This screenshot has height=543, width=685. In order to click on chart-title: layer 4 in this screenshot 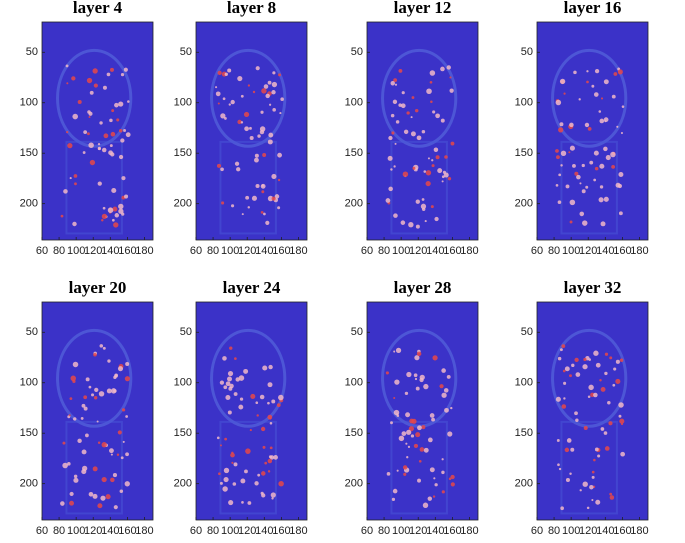, I will do `click(98, 8)`.